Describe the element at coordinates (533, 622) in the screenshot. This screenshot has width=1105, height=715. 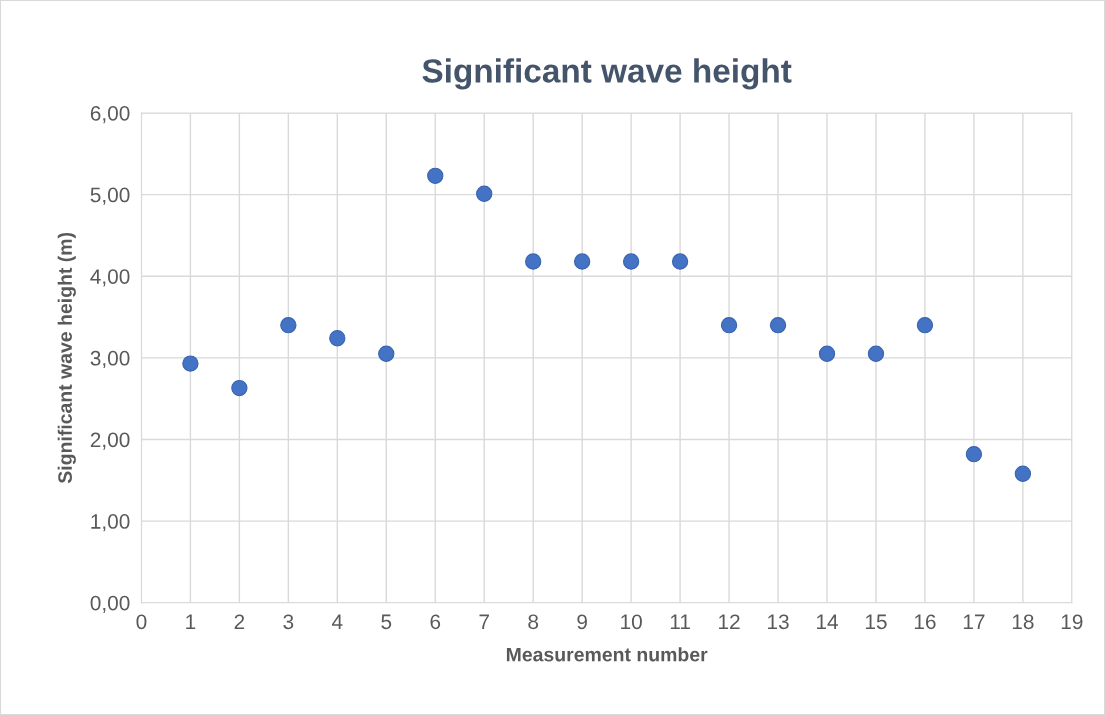
I see `x-tick-label: 8` at that location.